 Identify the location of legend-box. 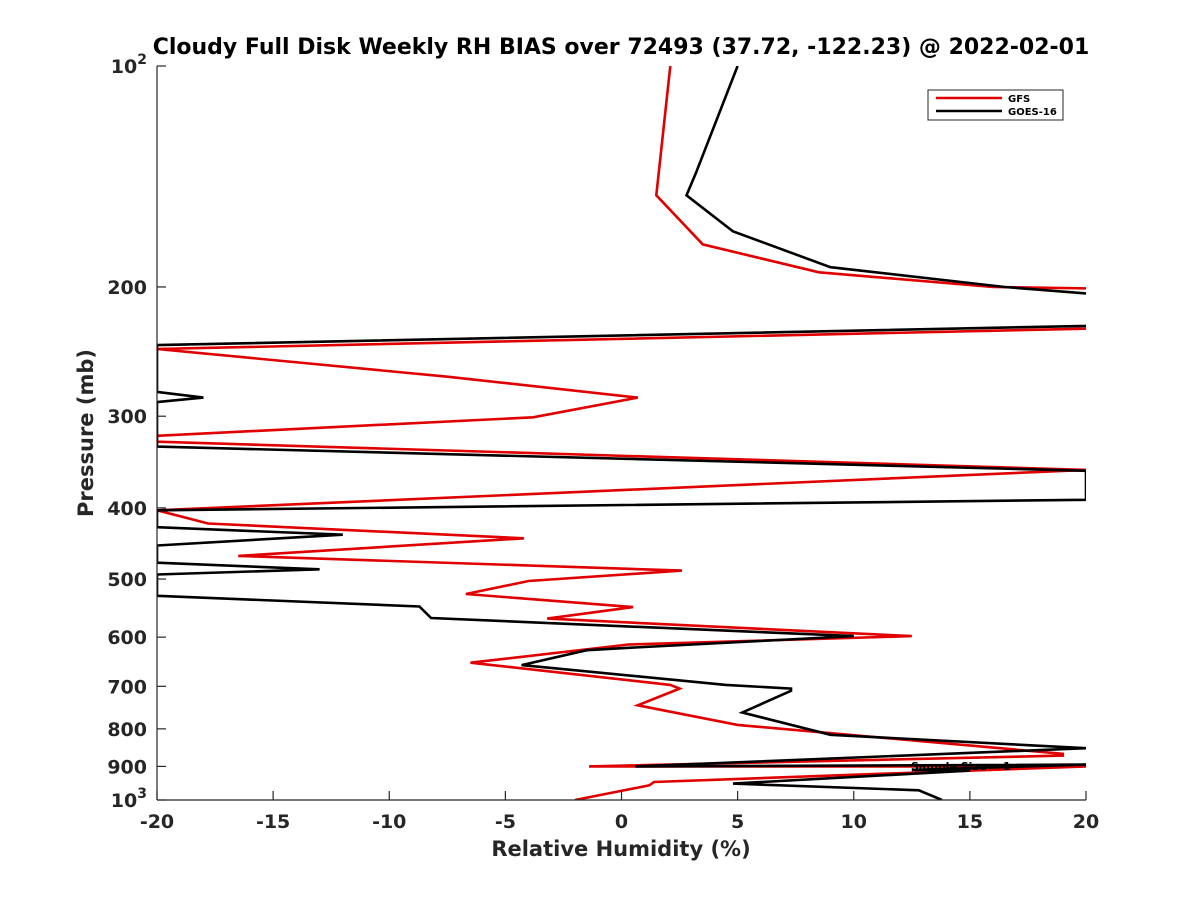
(995, 105).